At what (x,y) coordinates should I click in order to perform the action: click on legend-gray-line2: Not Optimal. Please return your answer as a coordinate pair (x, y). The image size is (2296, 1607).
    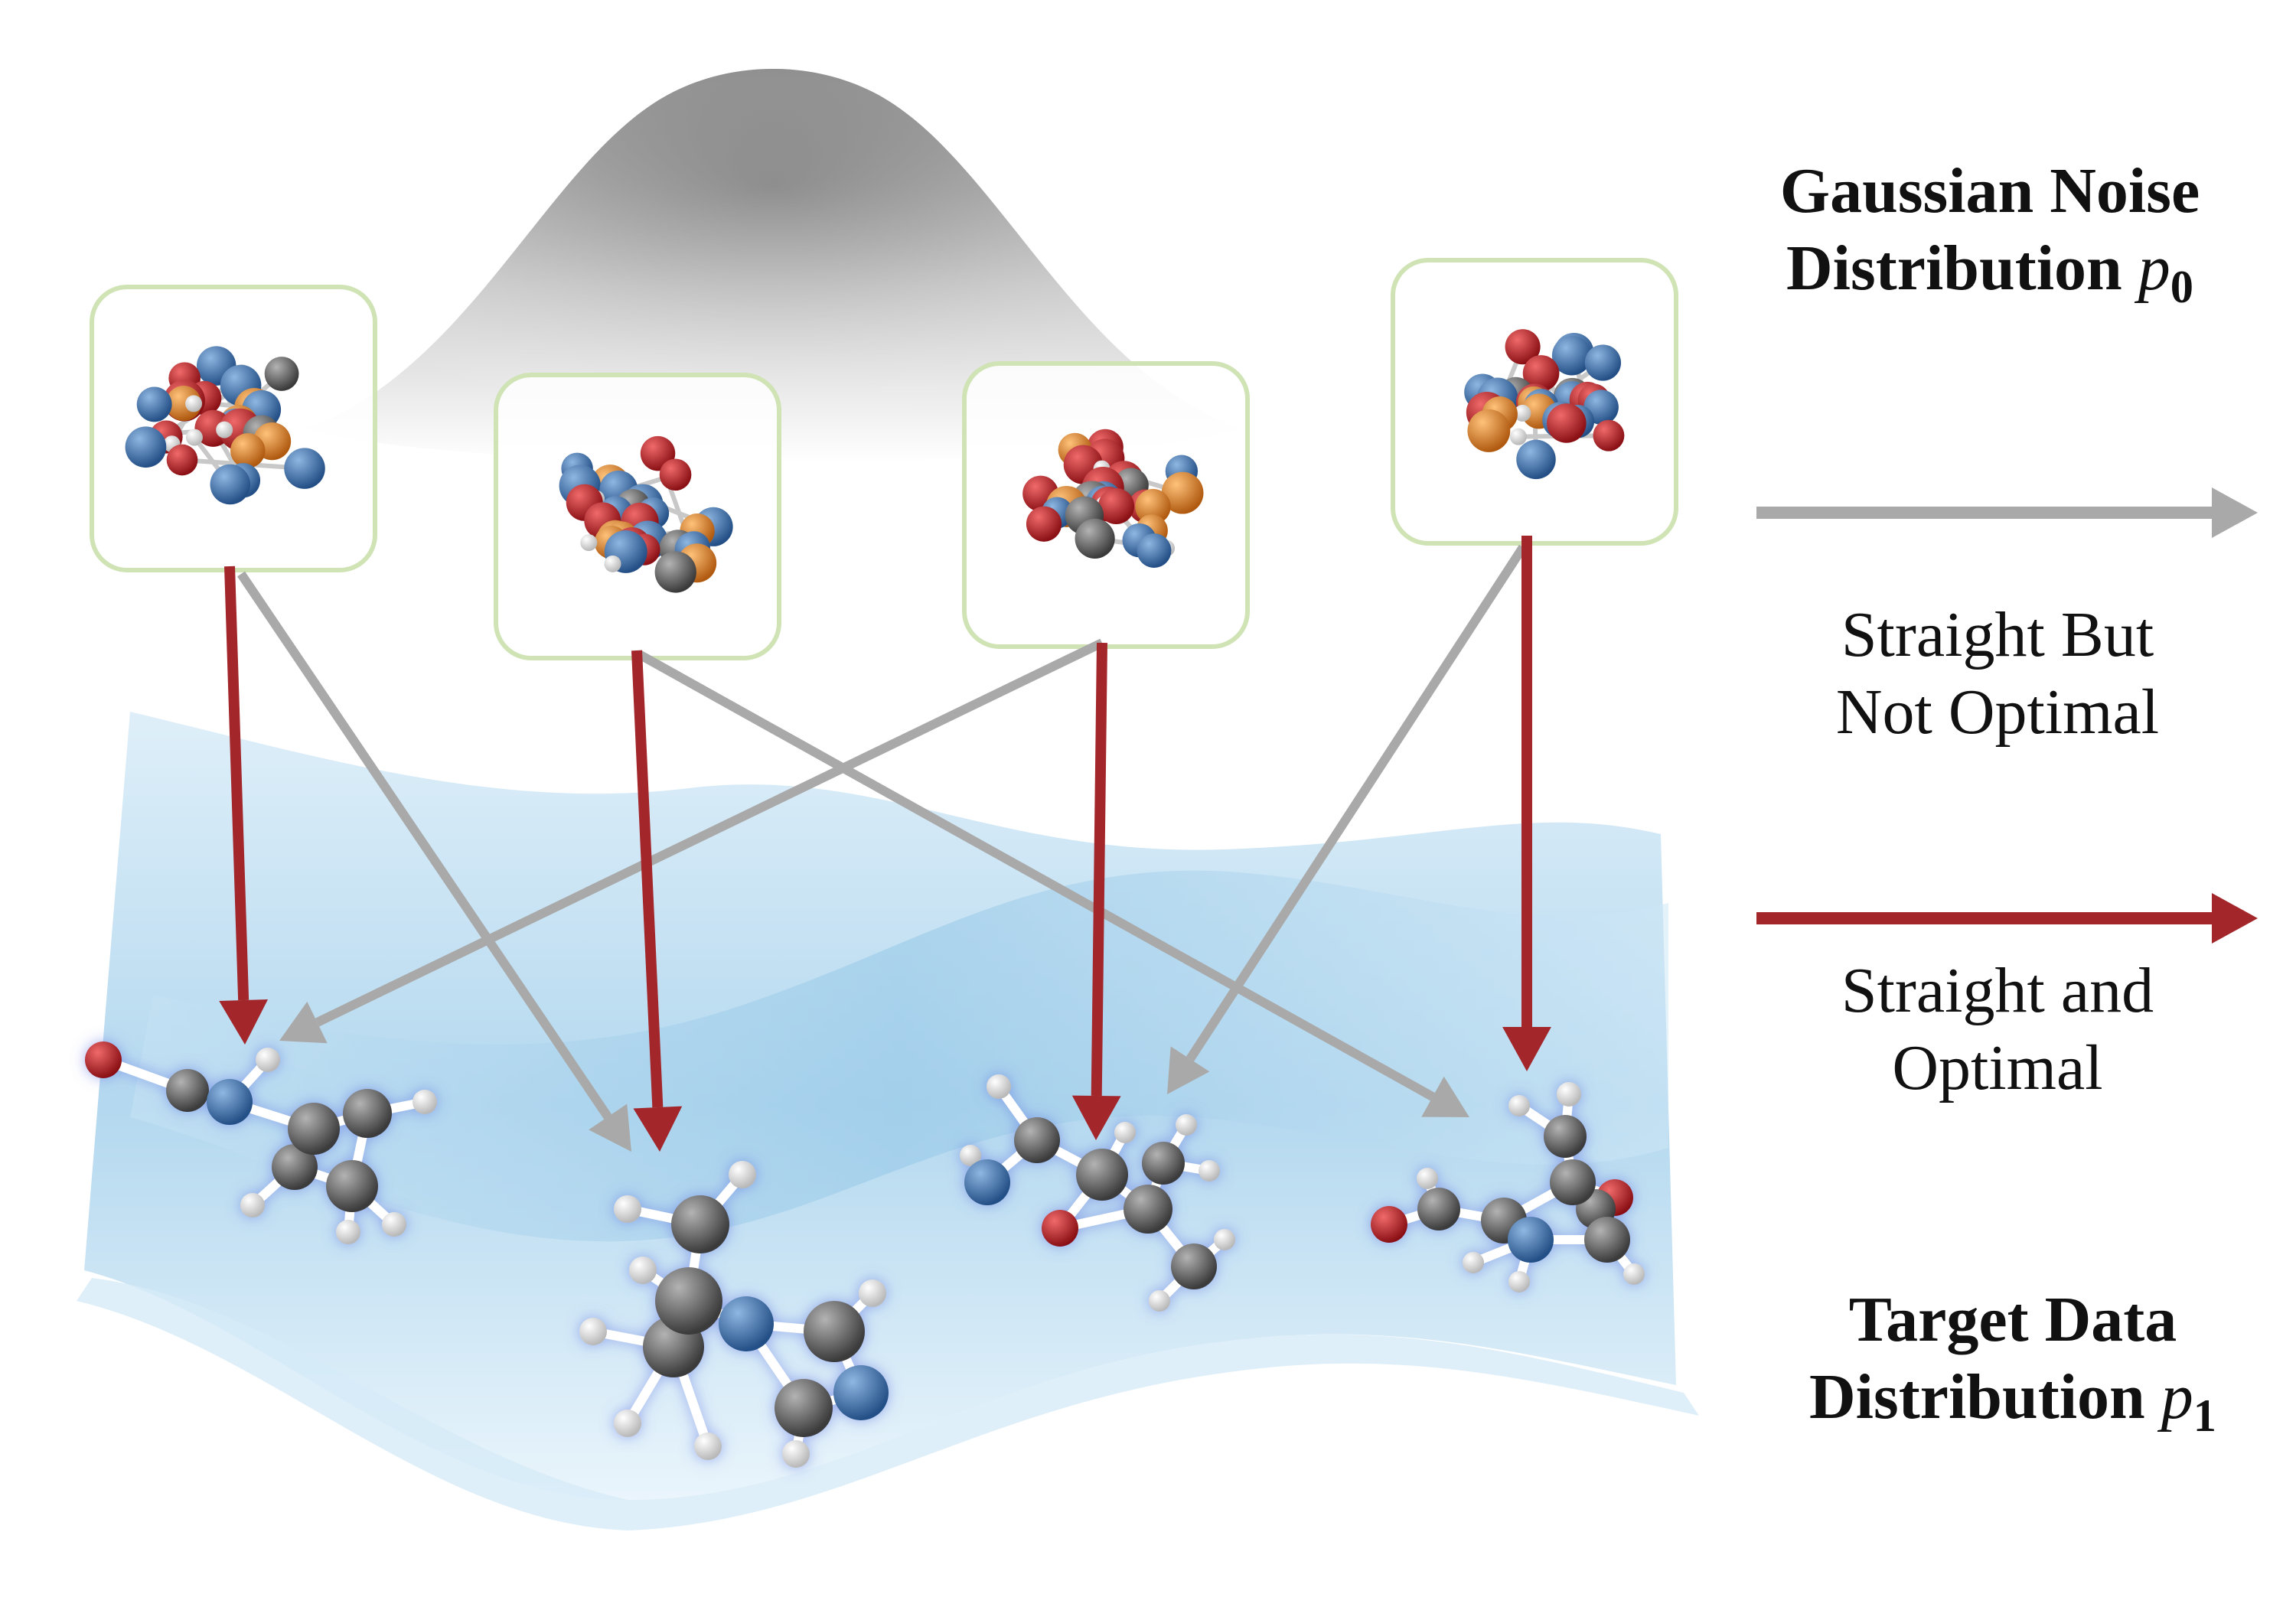
    Looking at the image, I should click on (1997, 712).